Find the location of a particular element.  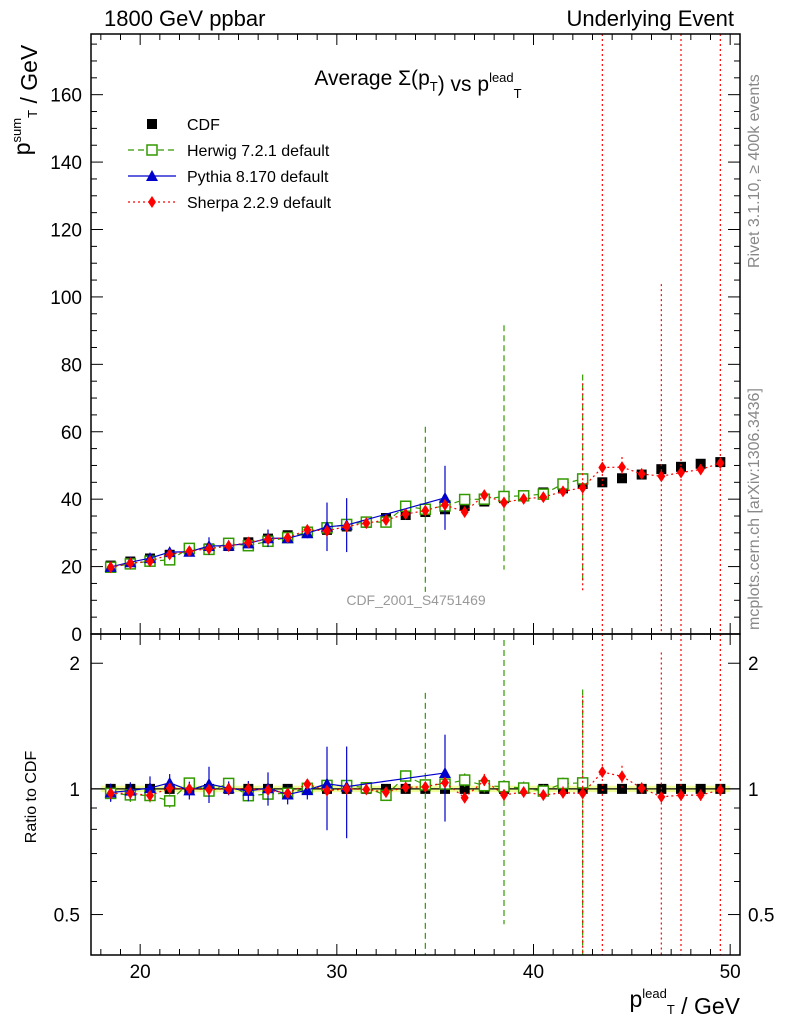

ratio-tick-label-right: 2 is located at coordinates (753, 664).